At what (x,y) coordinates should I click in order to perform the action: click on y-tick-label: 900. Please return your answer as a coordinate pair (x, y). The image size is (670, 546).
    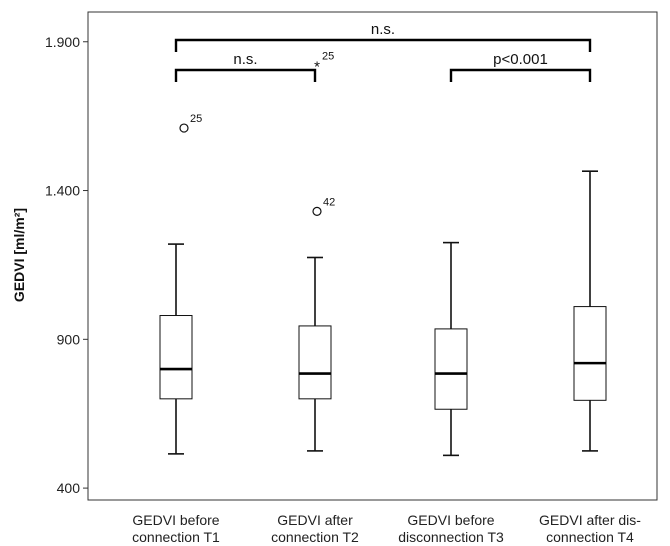
    Looking at the image, I should click on (69, 339).